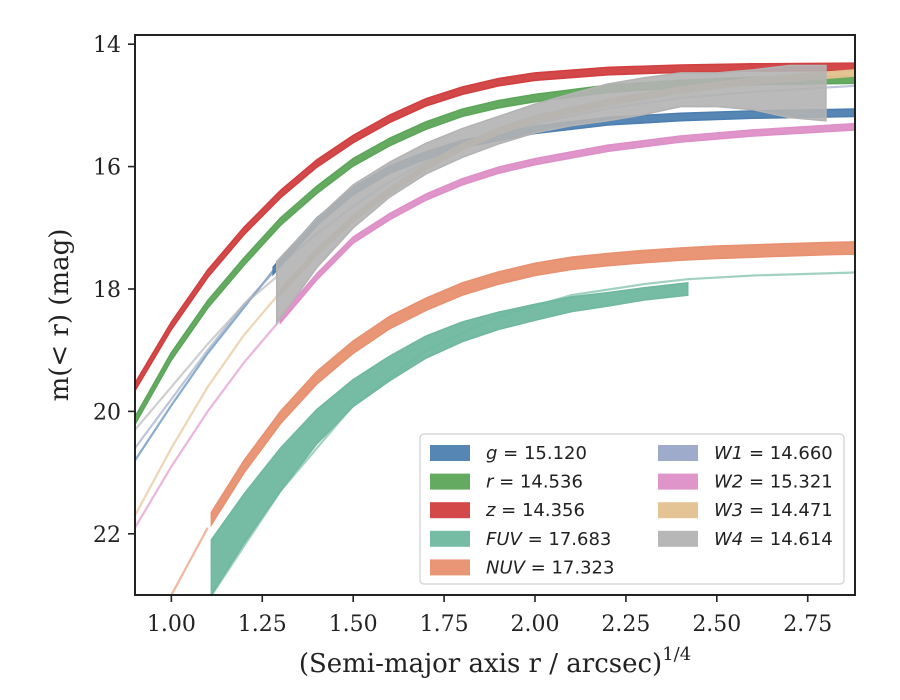  I want to click on legend-box, so click(632, 509).